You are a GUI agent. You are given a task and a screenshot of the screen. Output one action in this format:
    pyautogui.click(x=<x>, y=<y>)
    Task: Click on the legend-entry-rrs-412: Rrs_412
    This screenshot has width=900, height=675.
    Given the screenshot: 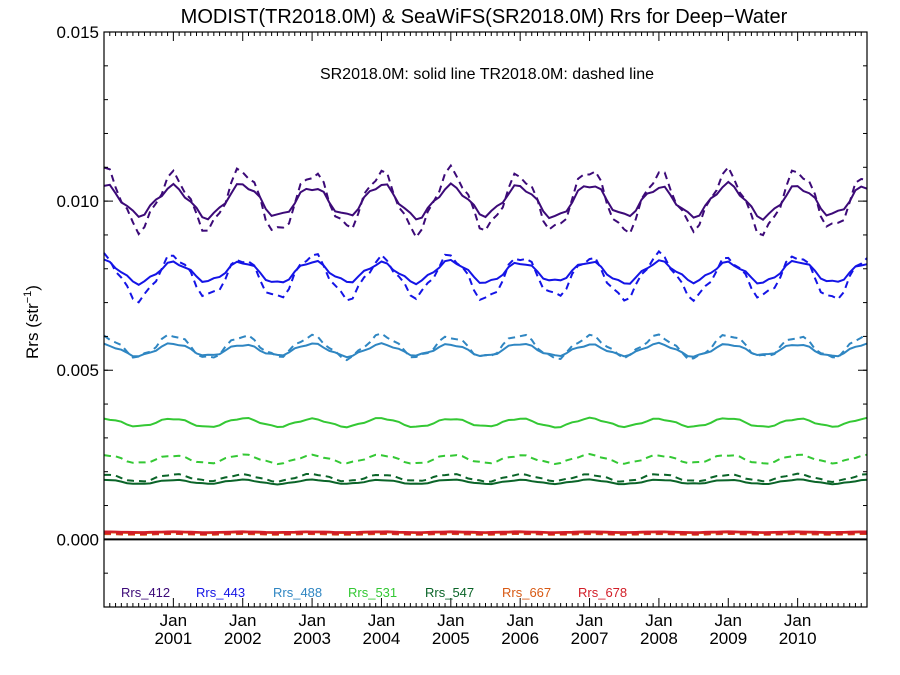 What is the action you would take?
    pyautogui.click(x=145, y=592)
    